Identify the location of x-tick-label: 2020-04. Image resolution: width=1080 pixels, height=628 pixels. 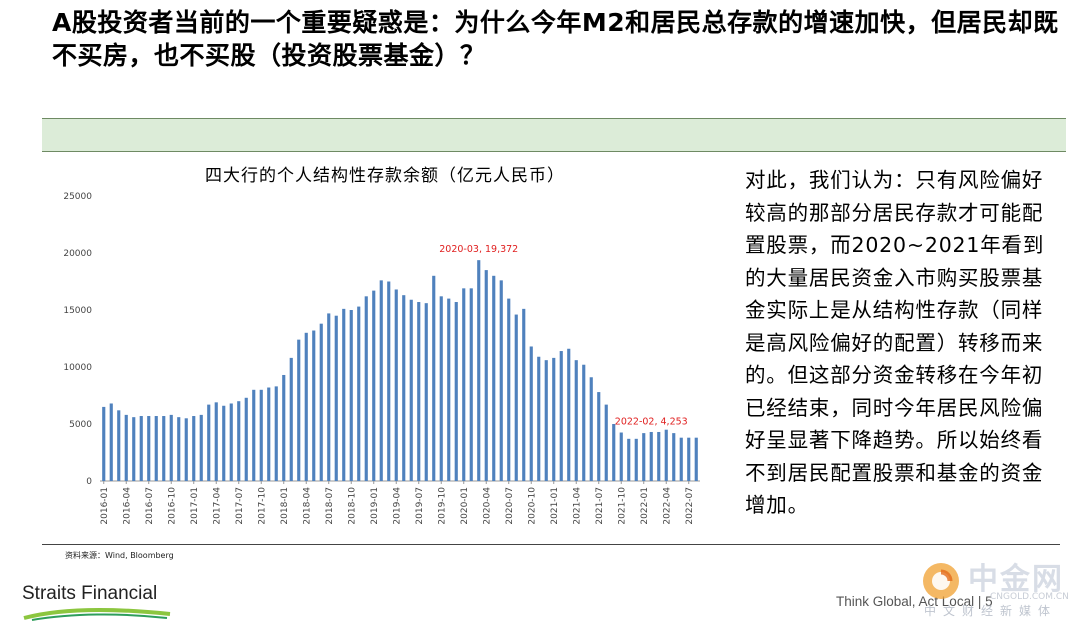
(487, 506).